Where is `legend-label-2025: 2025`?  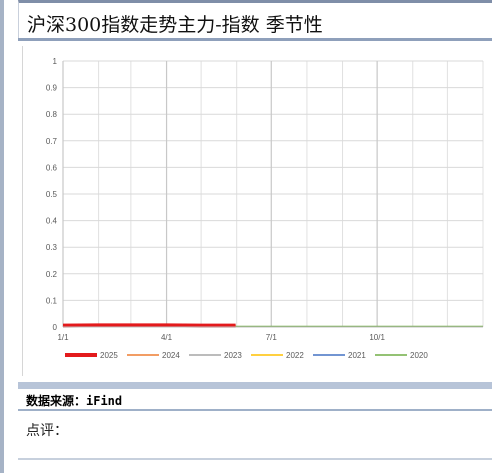 legend-label-2025: 2025 is located at coordinates (109, 355).